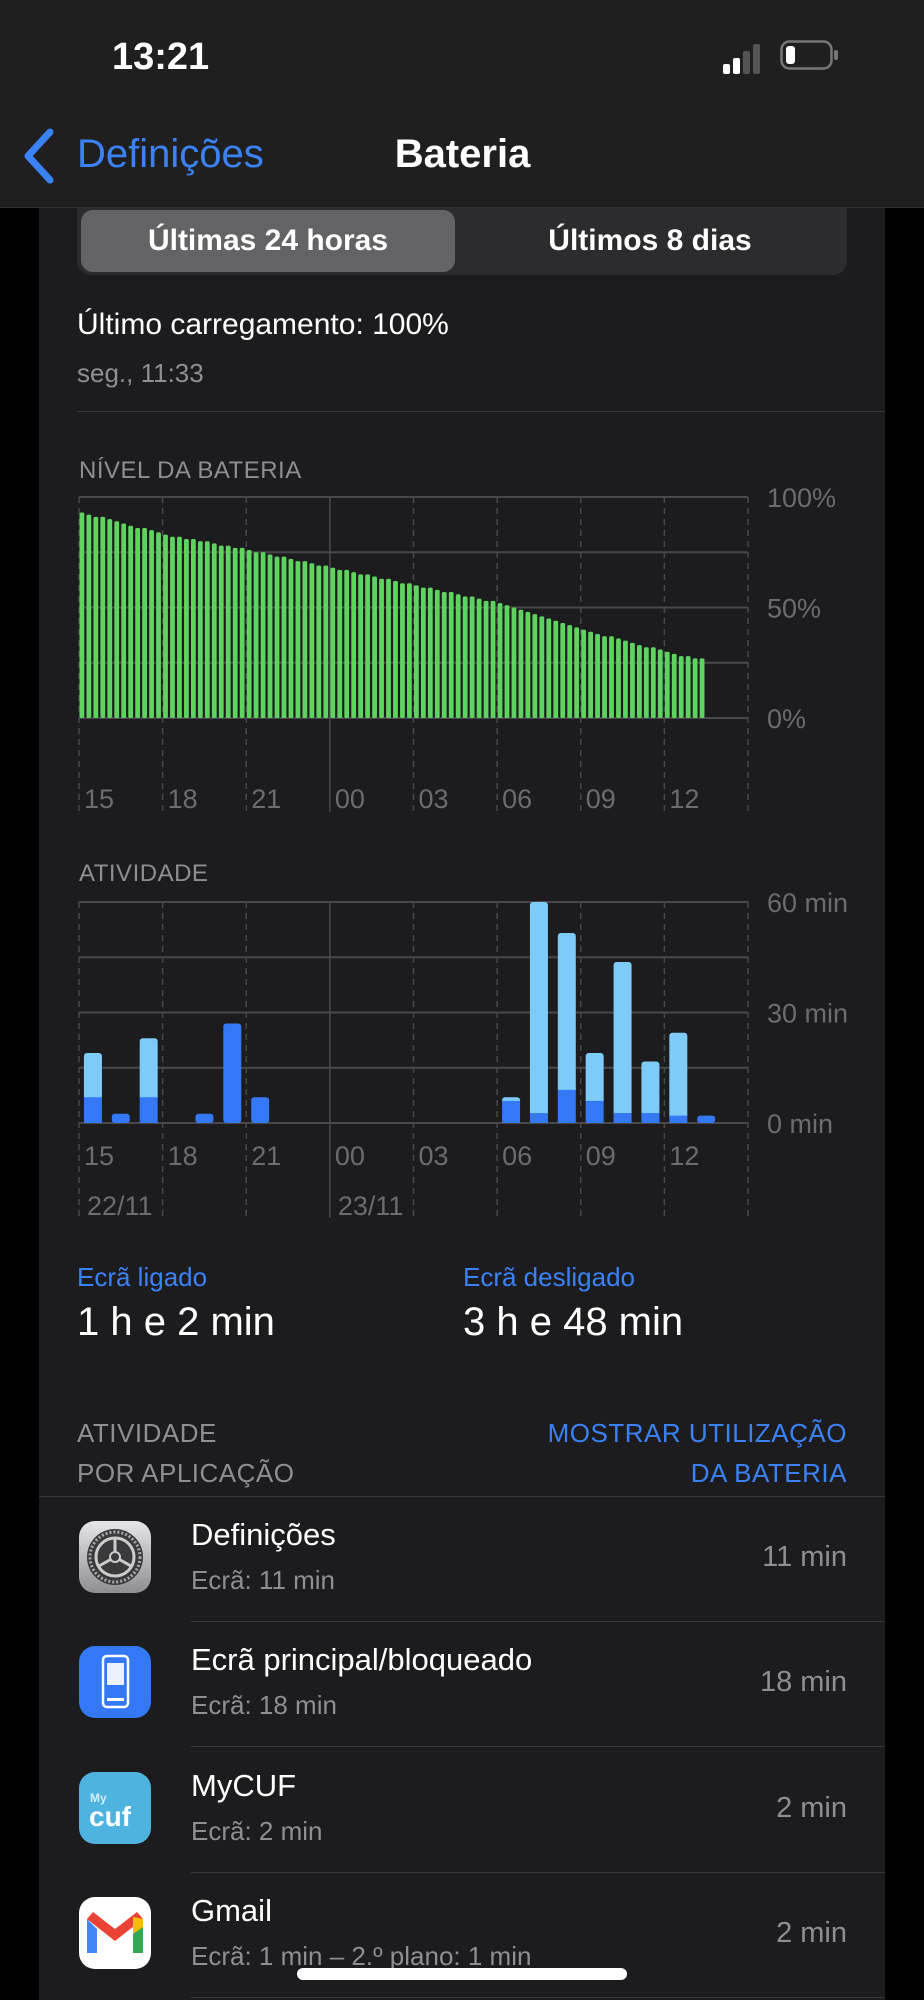  I want to click on app-usage: 11 min, so click(804, 1557).